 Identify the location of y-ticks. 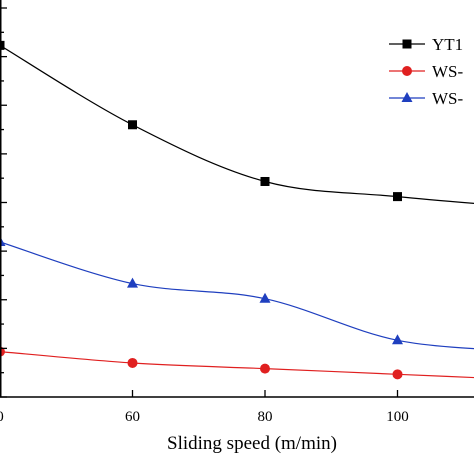
(3, 202).